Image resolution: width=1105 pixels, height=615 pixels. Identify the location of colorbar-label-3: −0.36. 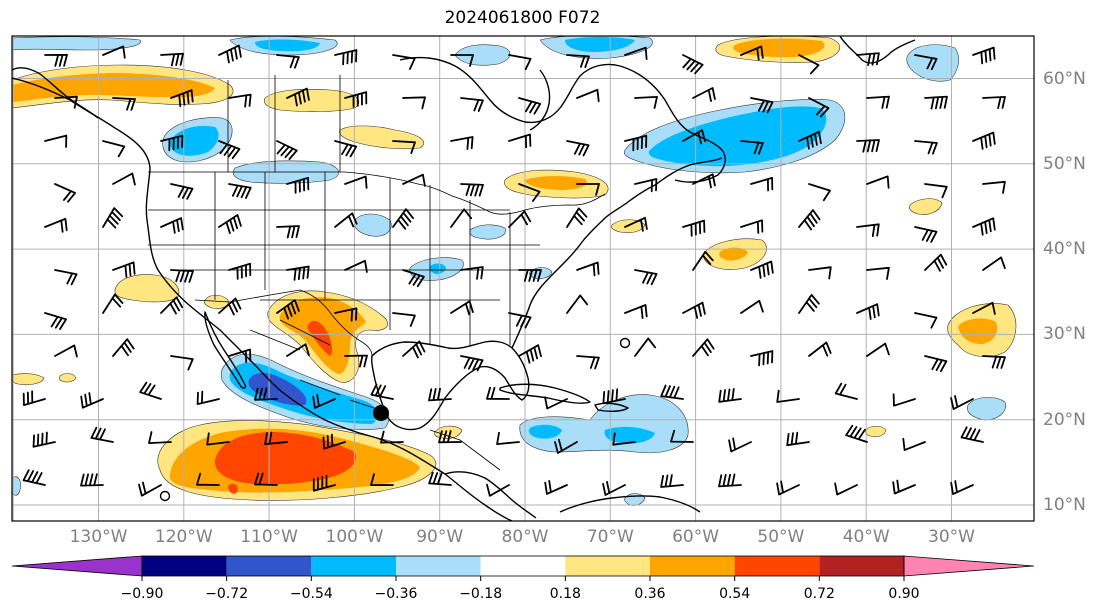
(396, 594).